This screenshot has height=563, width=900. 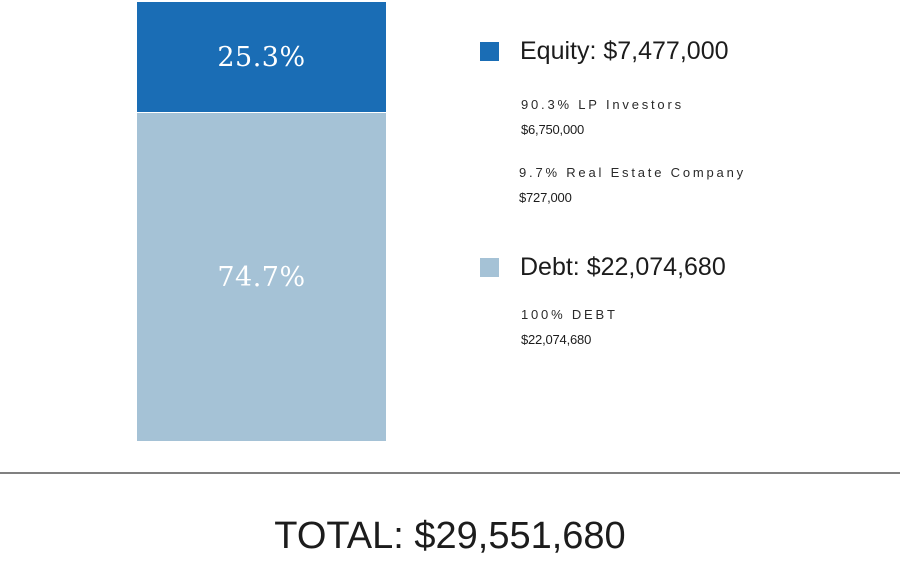 I want to click on legend-swatch-equity, so click(x=489, y=51).